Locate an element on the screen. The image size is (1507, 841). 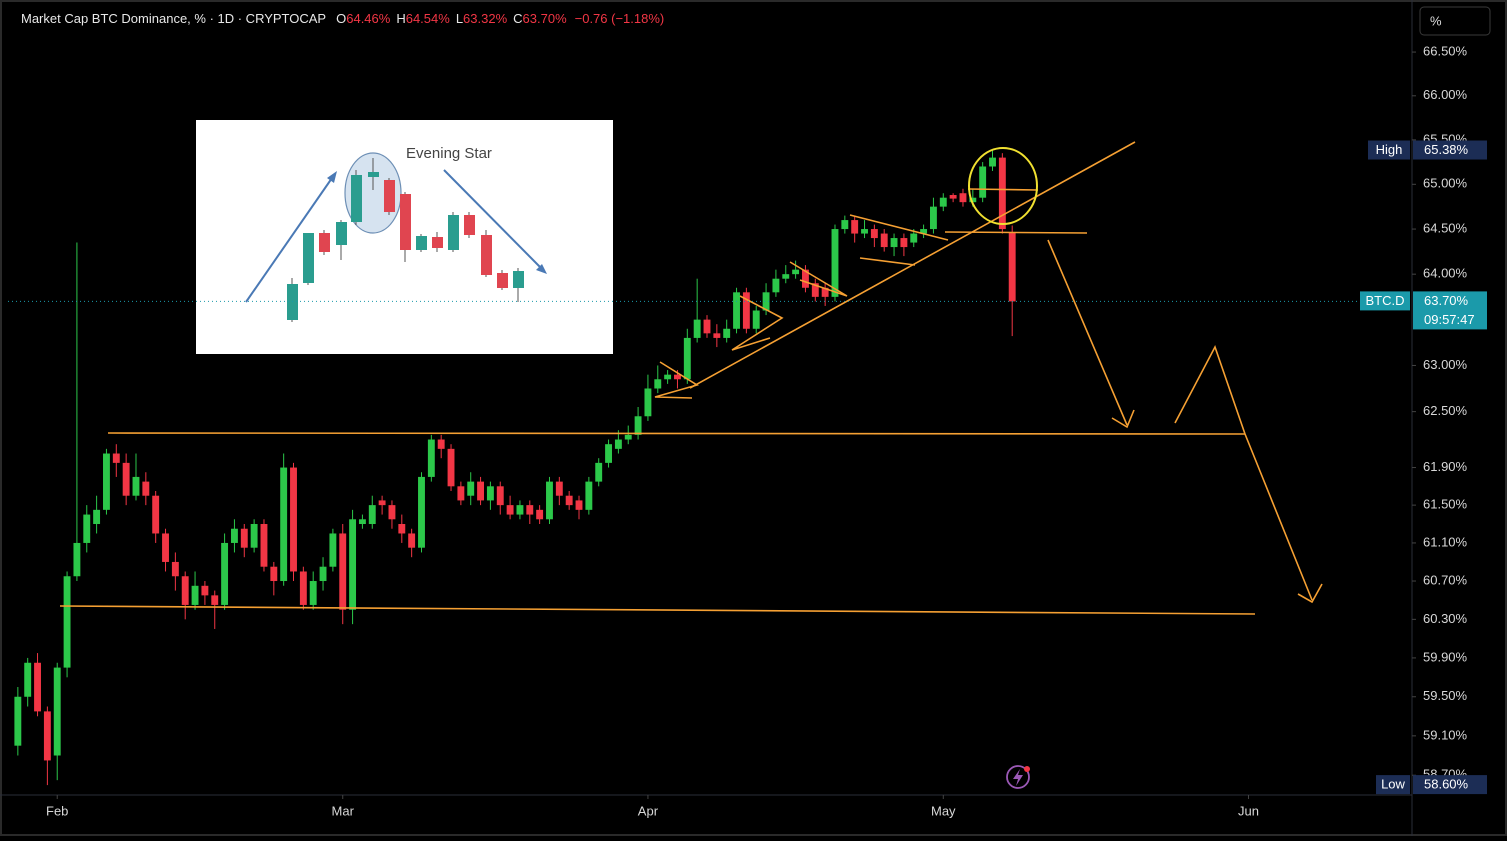
scale-button is located at coordinates (1455, 21).